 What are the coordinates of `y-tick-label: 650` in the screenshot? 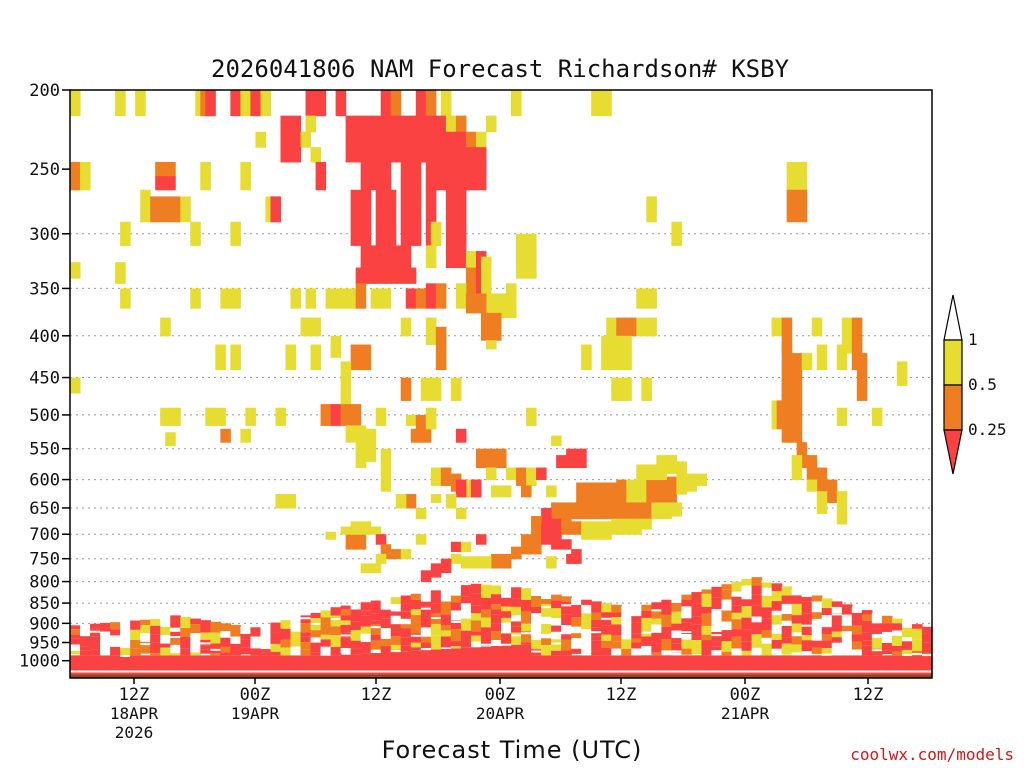 It's located at (44, 509).